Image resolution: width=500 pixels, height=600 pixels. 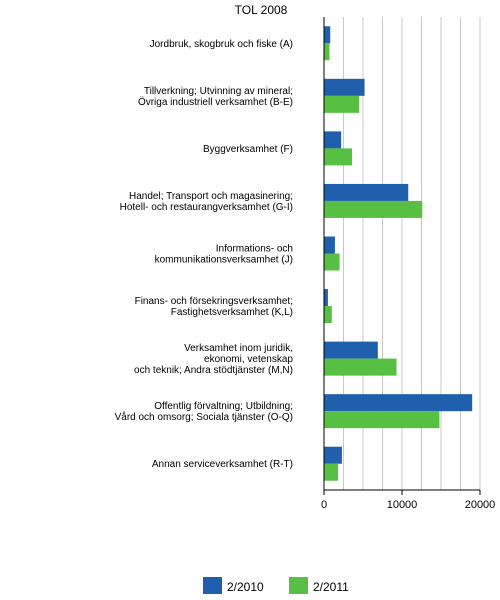 I want to click on legend: 2/2010 2/2011, so click(x=276, y=585).